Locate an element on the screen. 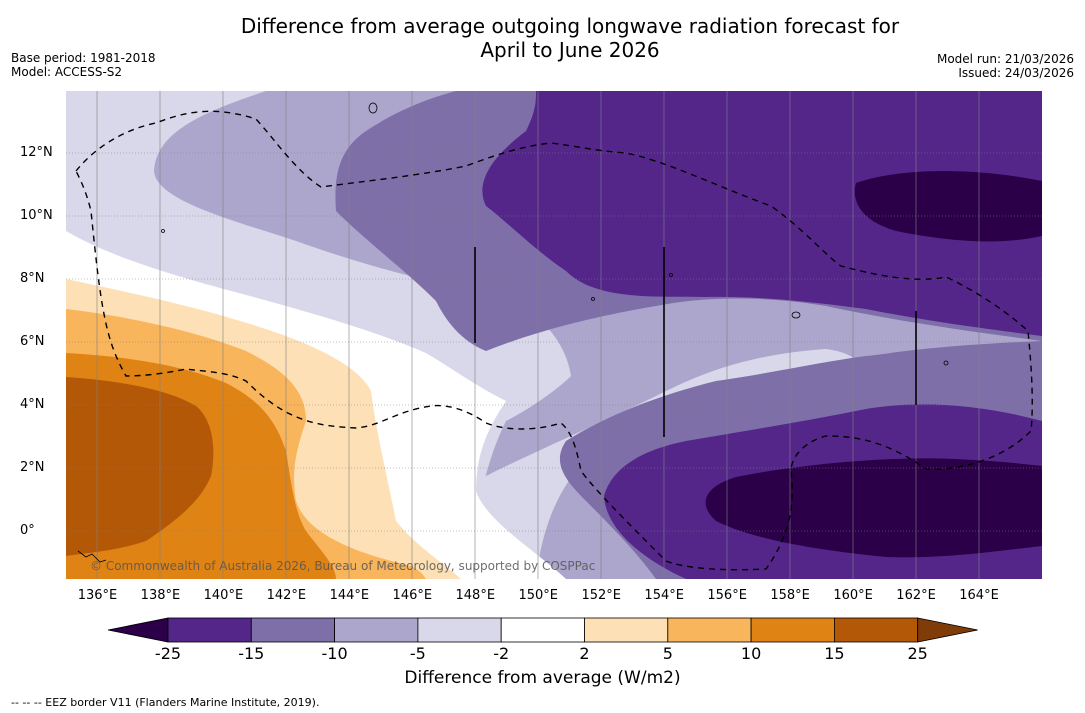 This screenshot has height=713, width=1085. colorbar-min-arrow is located at coordinates (138, 630).